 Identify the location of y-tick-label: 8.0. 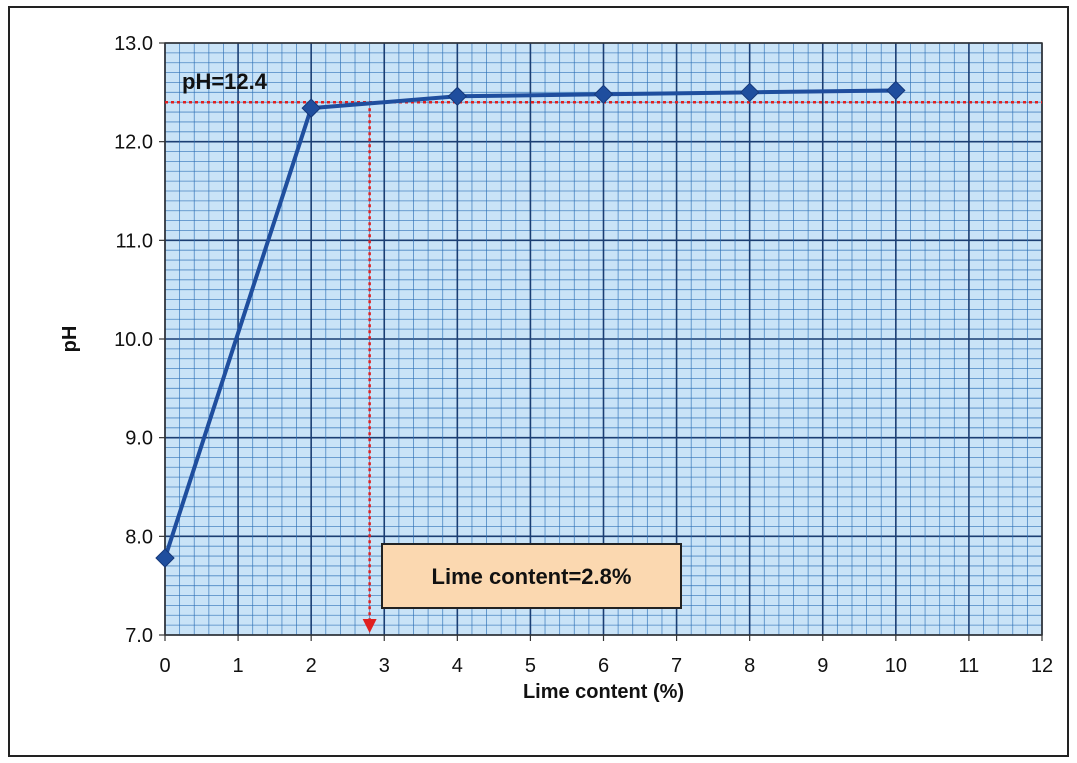
(139, 537).